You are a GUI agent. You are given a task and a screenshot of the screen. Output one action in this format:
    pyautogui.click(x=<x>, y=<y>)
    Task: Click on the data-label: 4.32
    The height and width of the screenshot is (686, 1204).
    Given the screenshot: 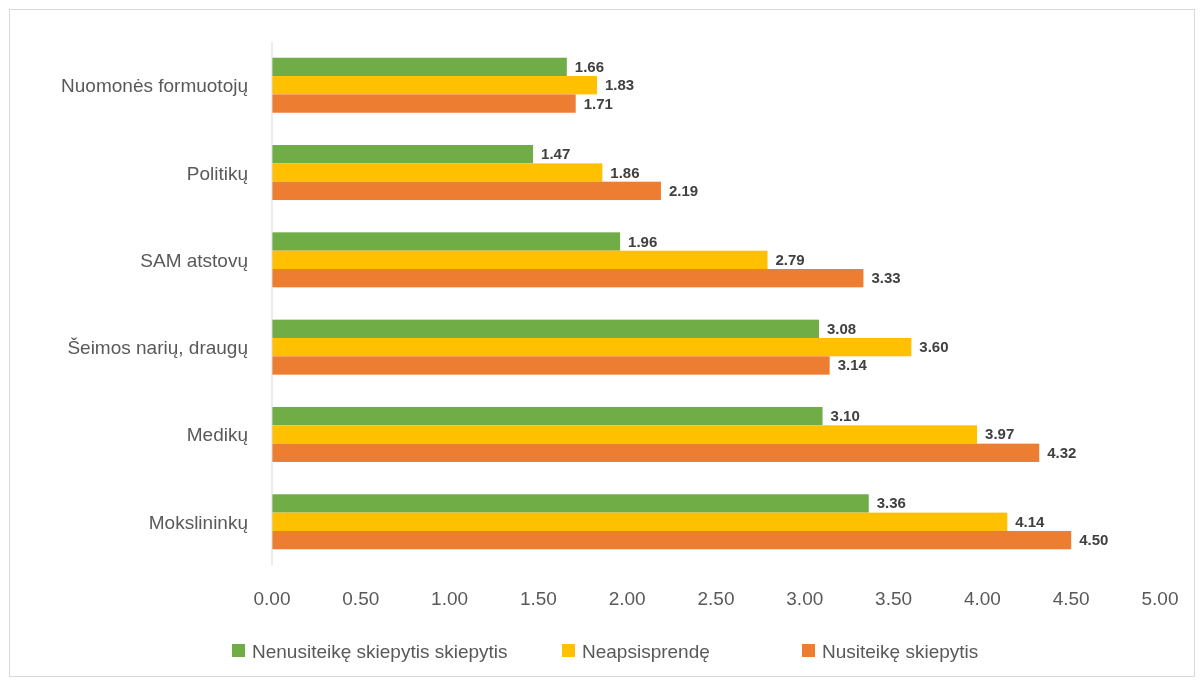 What is the action you would take?
    pyautogui.click(x=1062, y=452)
    